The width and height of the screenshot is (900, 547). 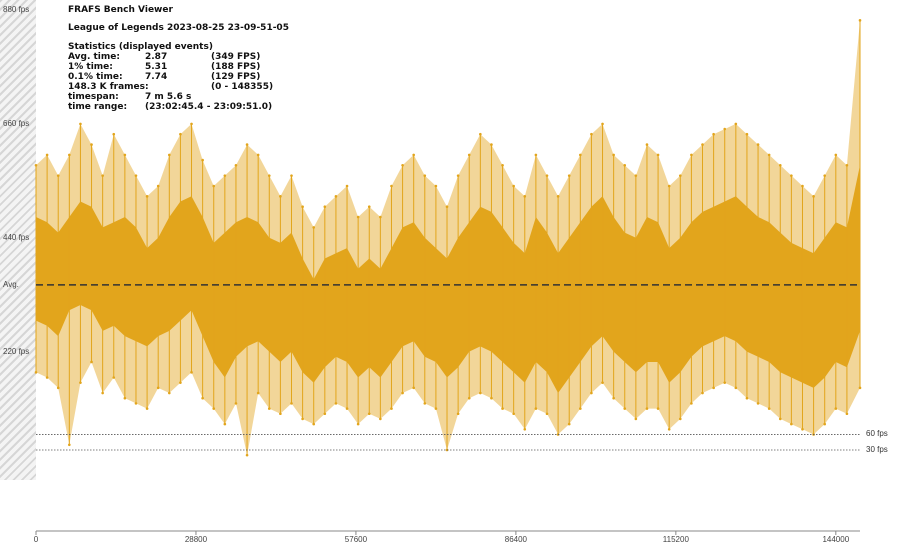 I want to click on fps-30-label: 30 fps, so click(x=877, y=449).